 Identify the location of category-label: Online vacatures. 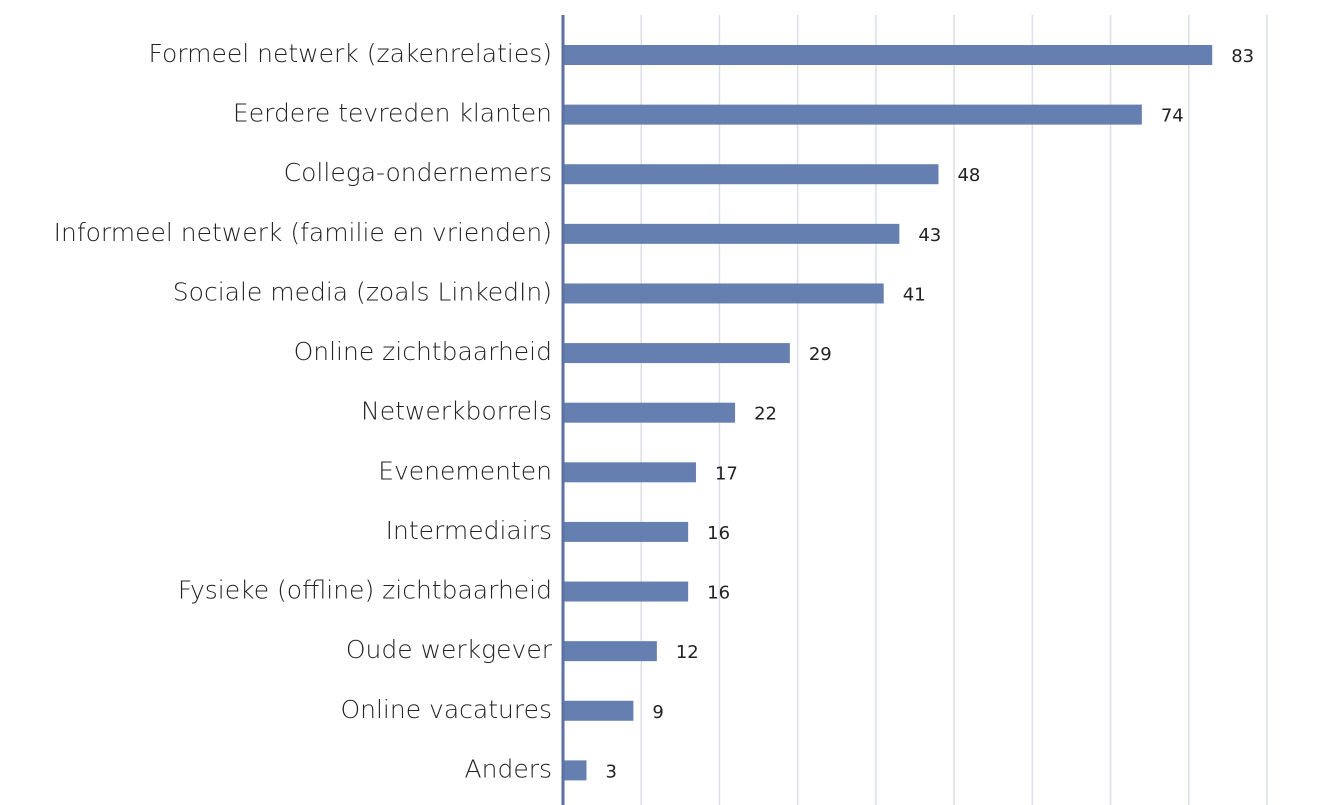
(446, 709).